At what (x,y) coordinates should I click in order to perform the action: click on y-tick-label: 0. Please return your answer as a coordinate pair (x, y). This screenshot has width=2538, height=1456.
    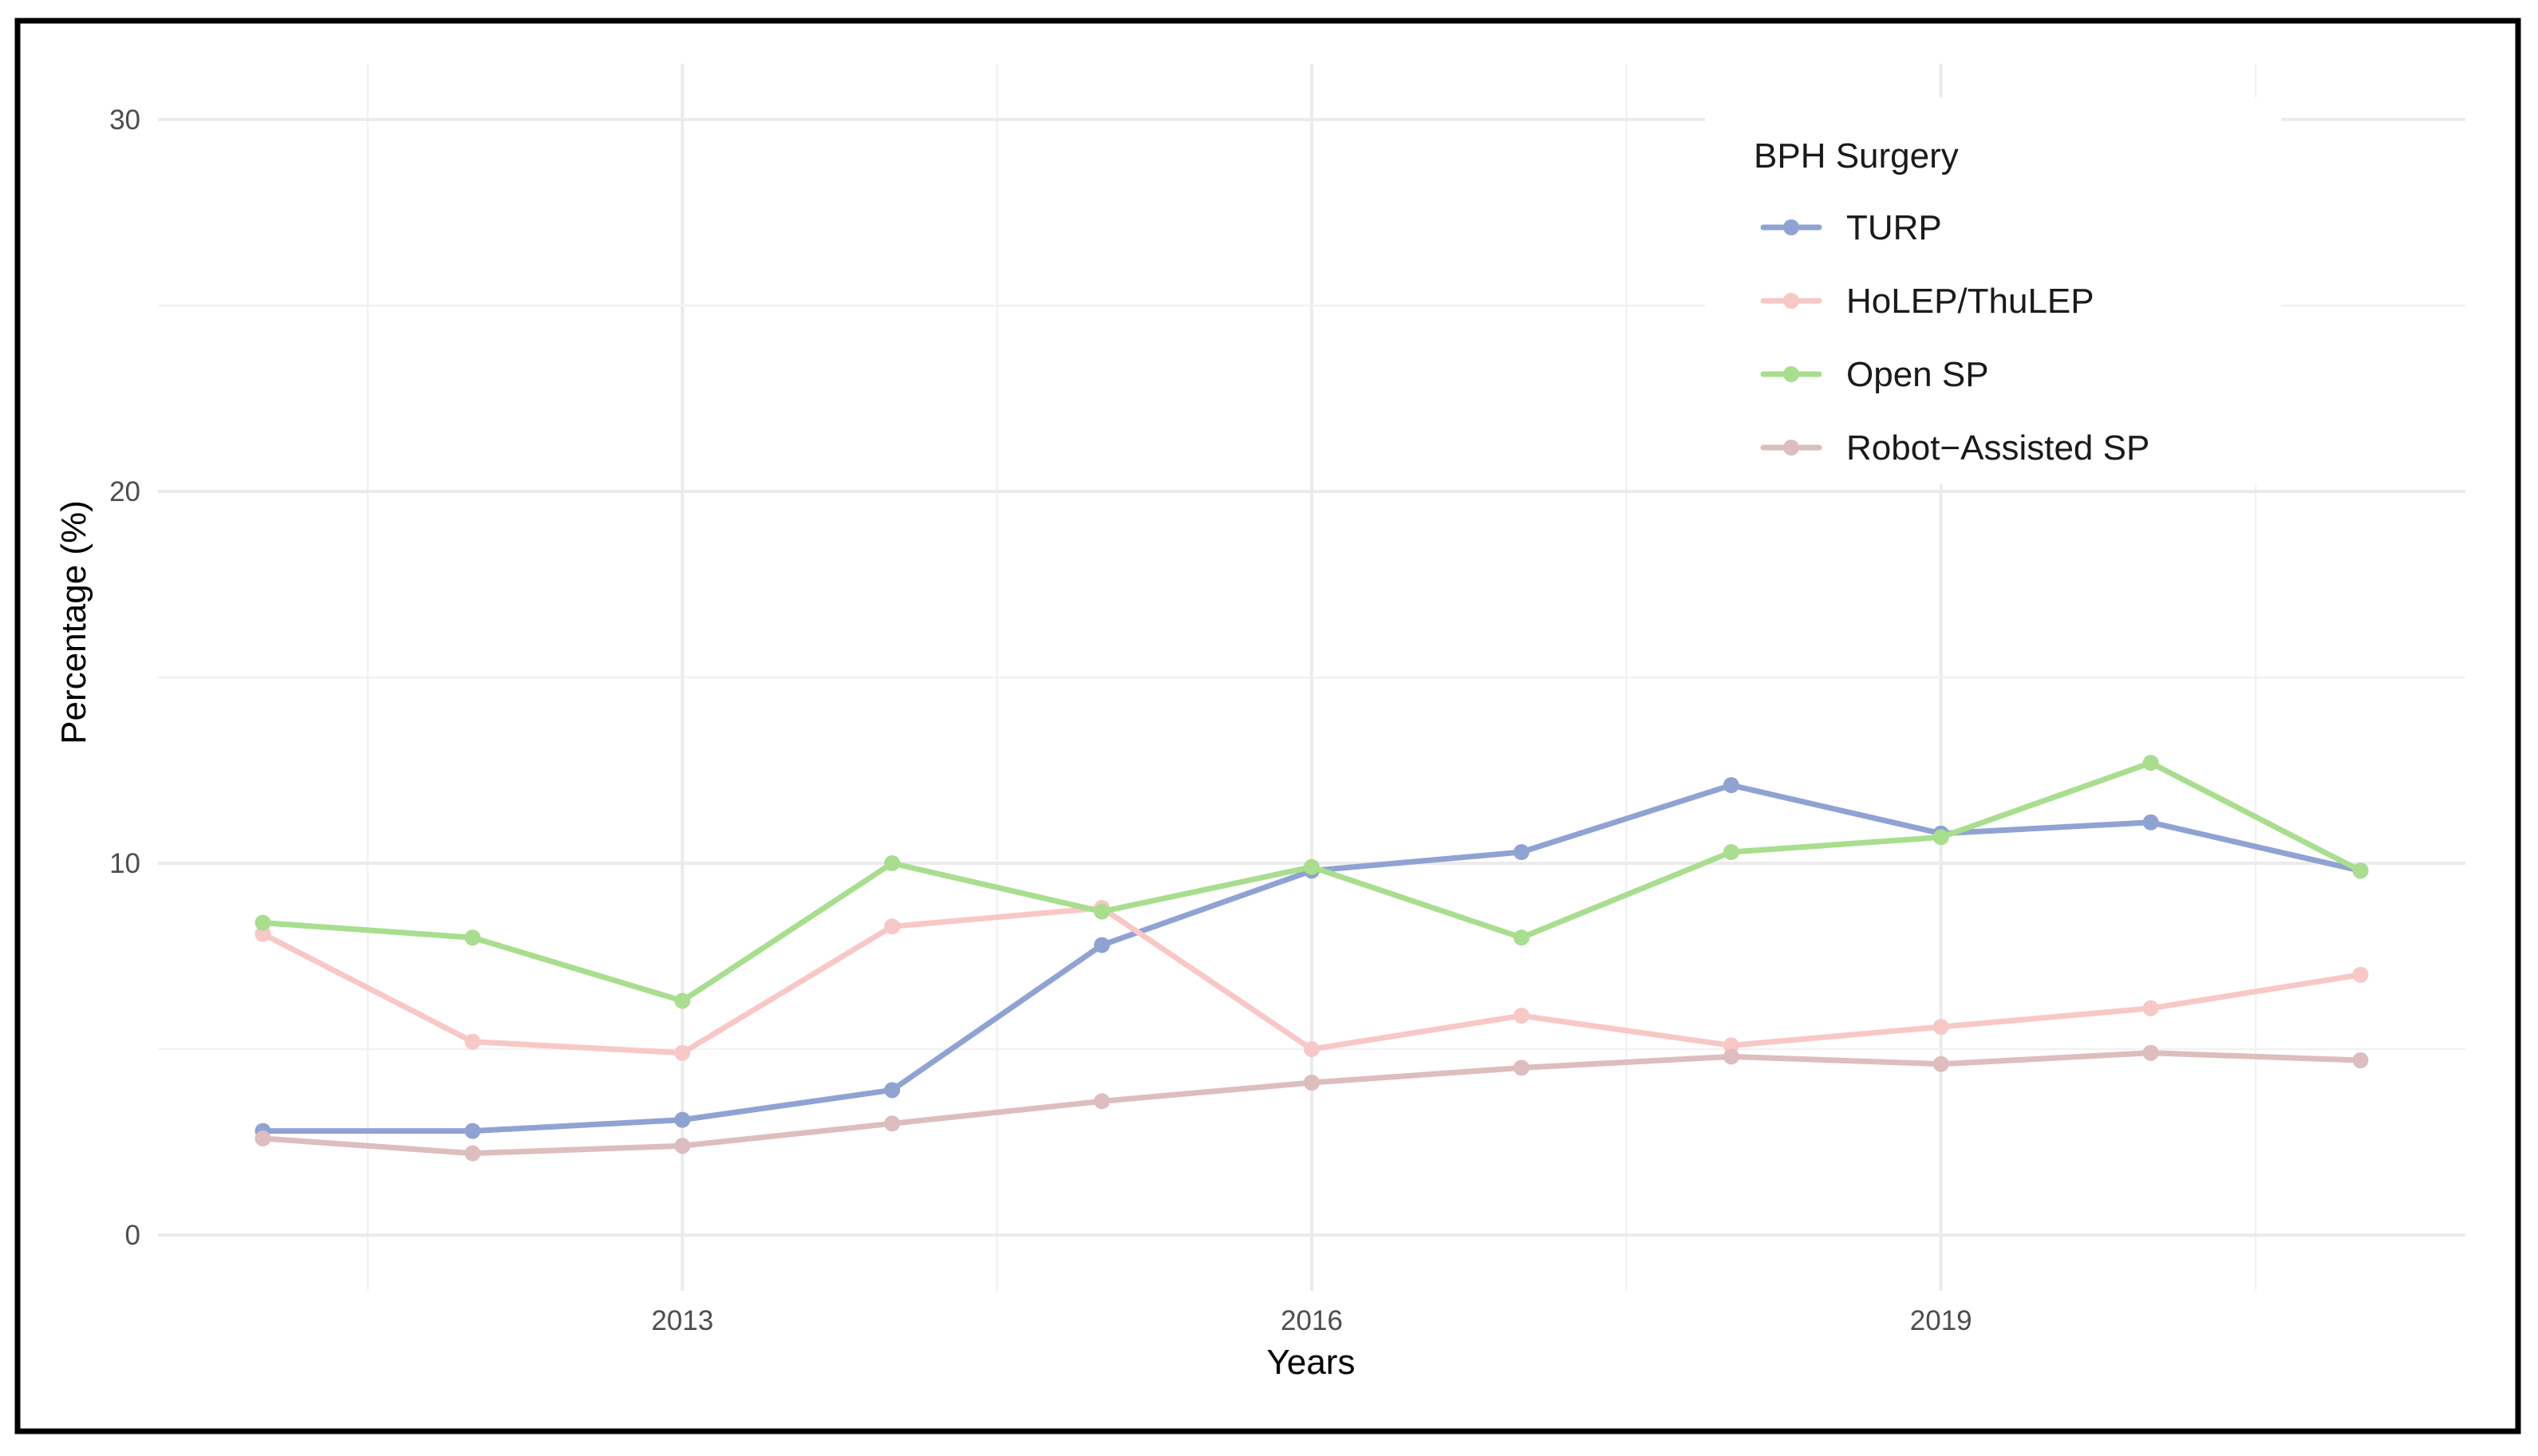
    Looking at the image, I should click on (132, 1235).